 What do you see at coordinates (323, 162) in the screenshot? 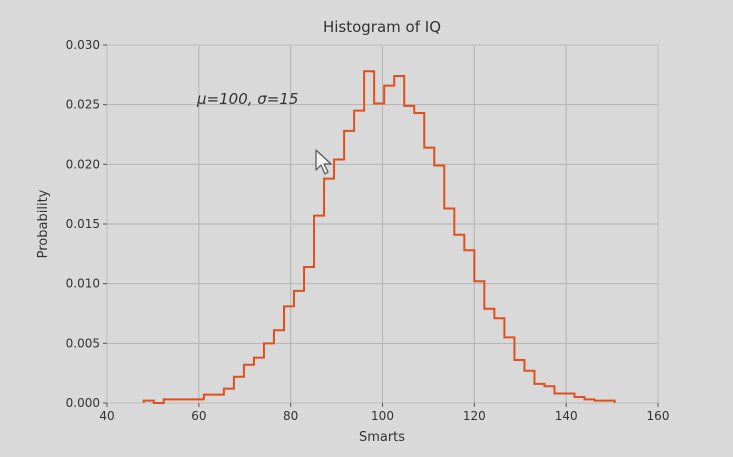
I see `mouse-pointer-icon` at bounding box center [323, 162].